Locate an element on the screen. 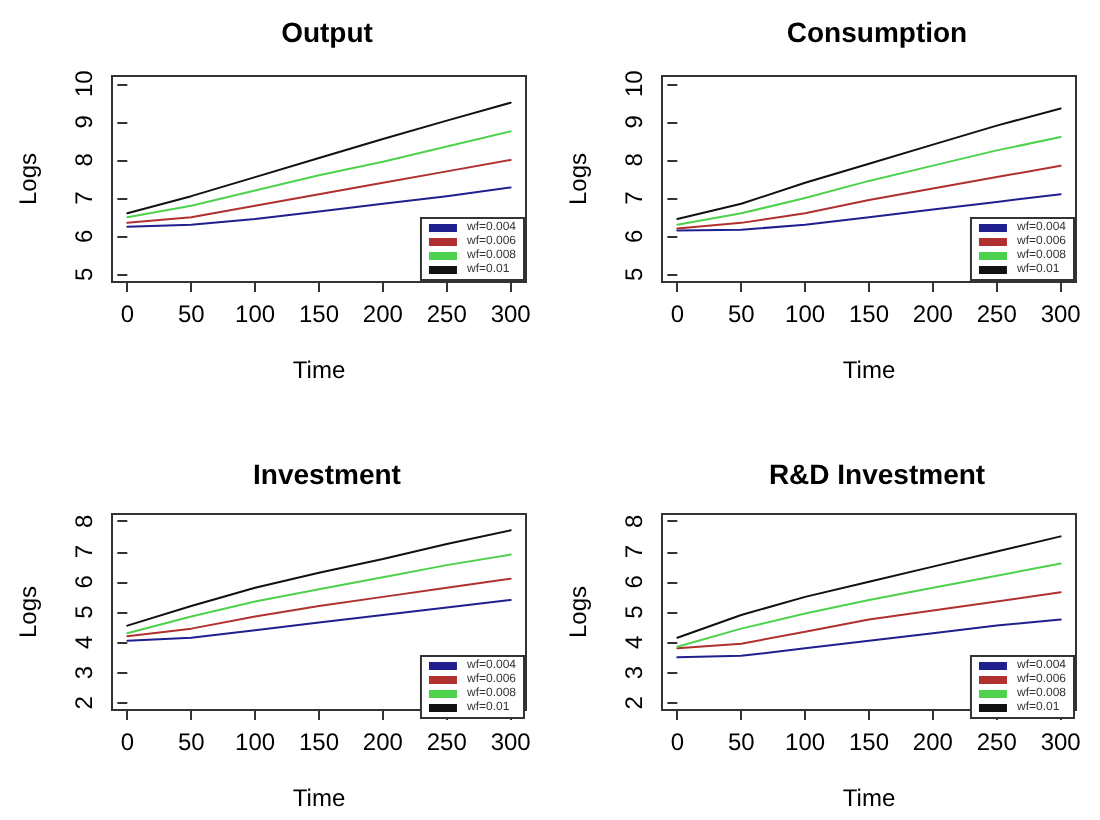 The image size is (1100, 820). chart-title: Consumption is located at coordinates (877, 32).